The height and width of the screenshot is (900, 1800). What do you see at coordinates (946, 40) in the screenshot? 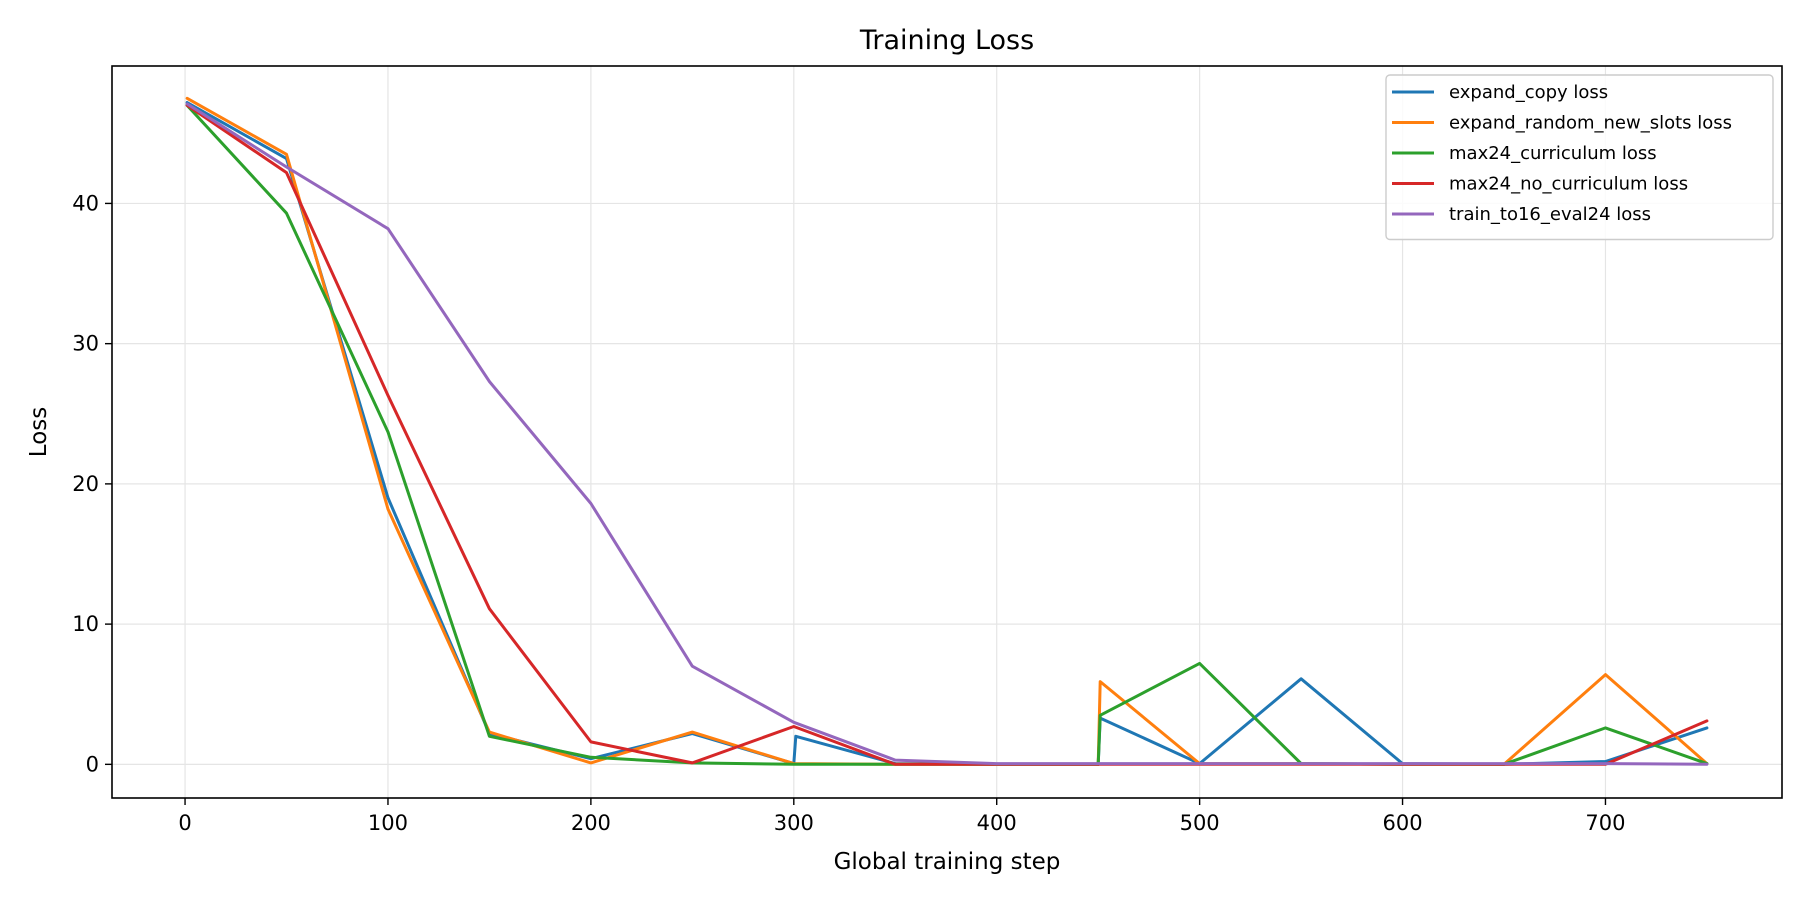
I see `chart-title: Training Loss` at bounding box center [946, 40].